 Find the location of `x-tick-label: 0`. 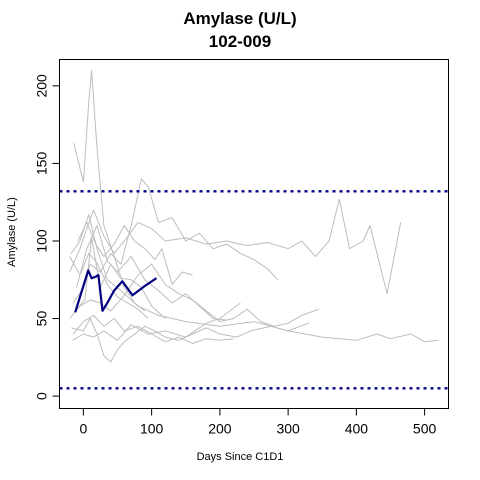

x-tick-label: 0 is located at coordinates (83, 429).